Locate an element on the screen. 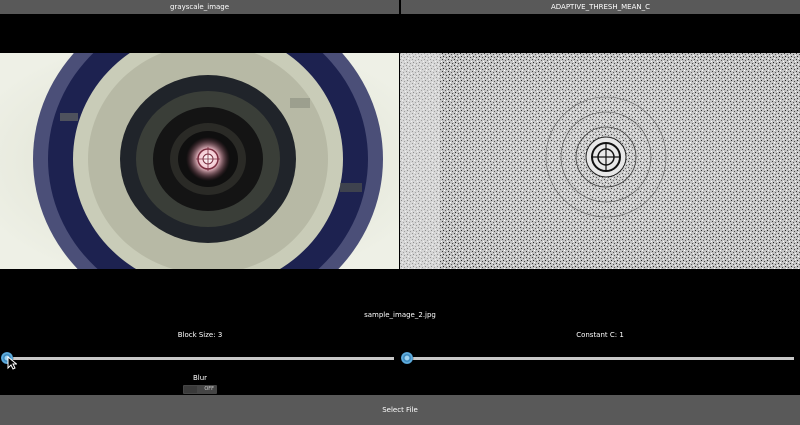 This screenshot has height=425, width=800. constant-c-label: Constant C: 1 is located at coordinates (600, 335).